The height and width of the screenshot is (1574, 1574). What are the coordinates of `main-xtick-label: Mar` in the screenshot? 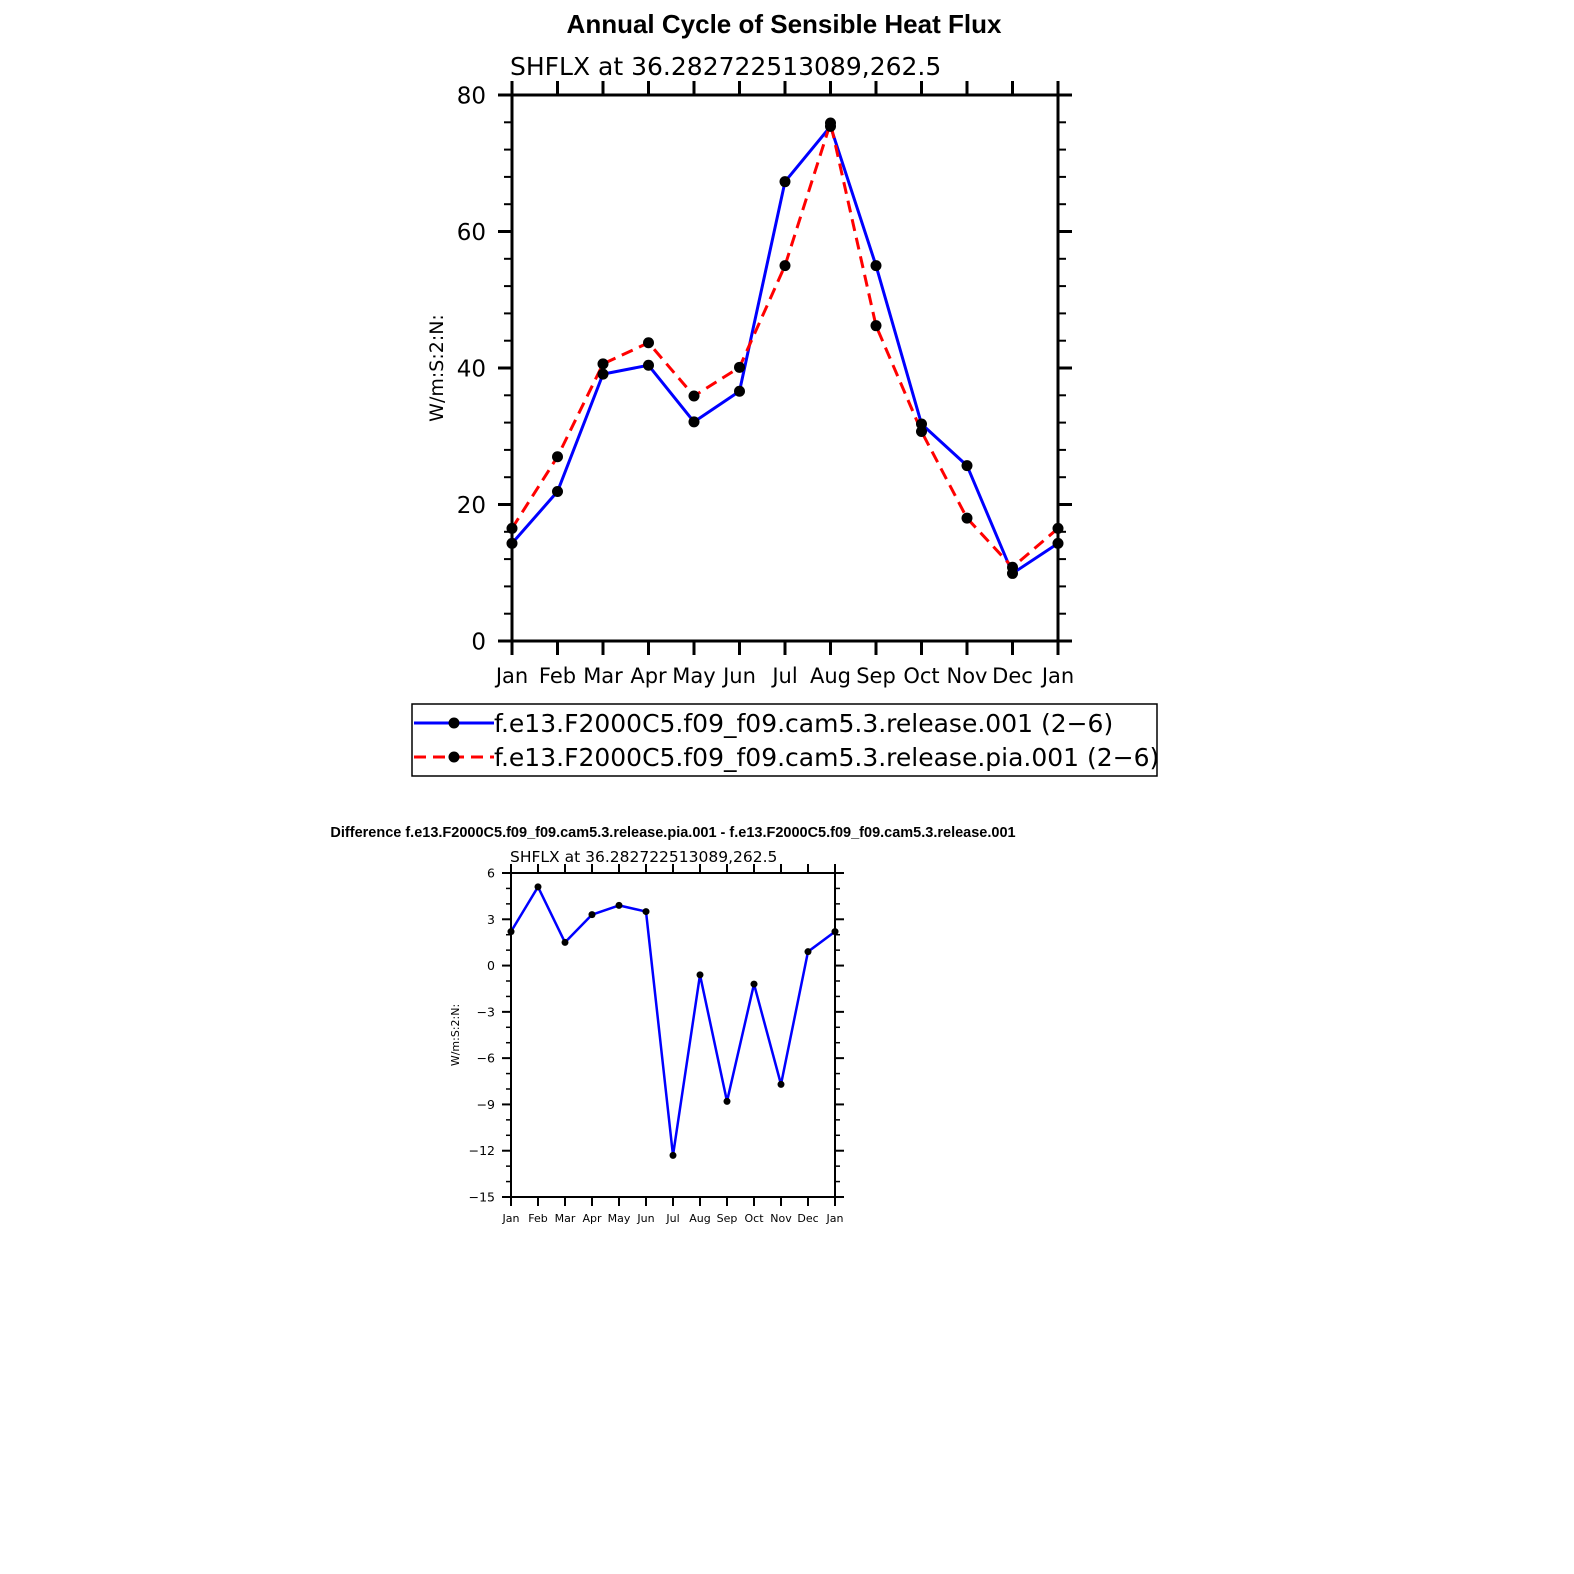 It's located at (603, 676).